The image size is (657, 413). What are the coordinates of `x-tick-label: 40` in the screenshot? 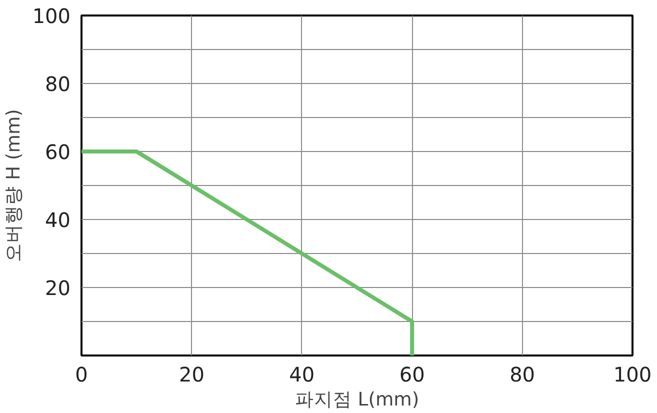 It's located at (302, 374).